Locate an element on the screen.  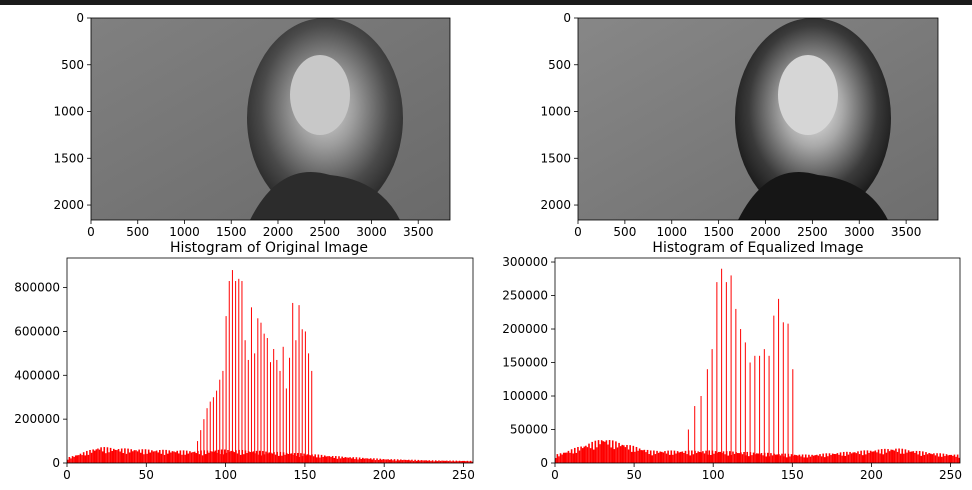
equalized-image-face is located at coordinates (808, 95).